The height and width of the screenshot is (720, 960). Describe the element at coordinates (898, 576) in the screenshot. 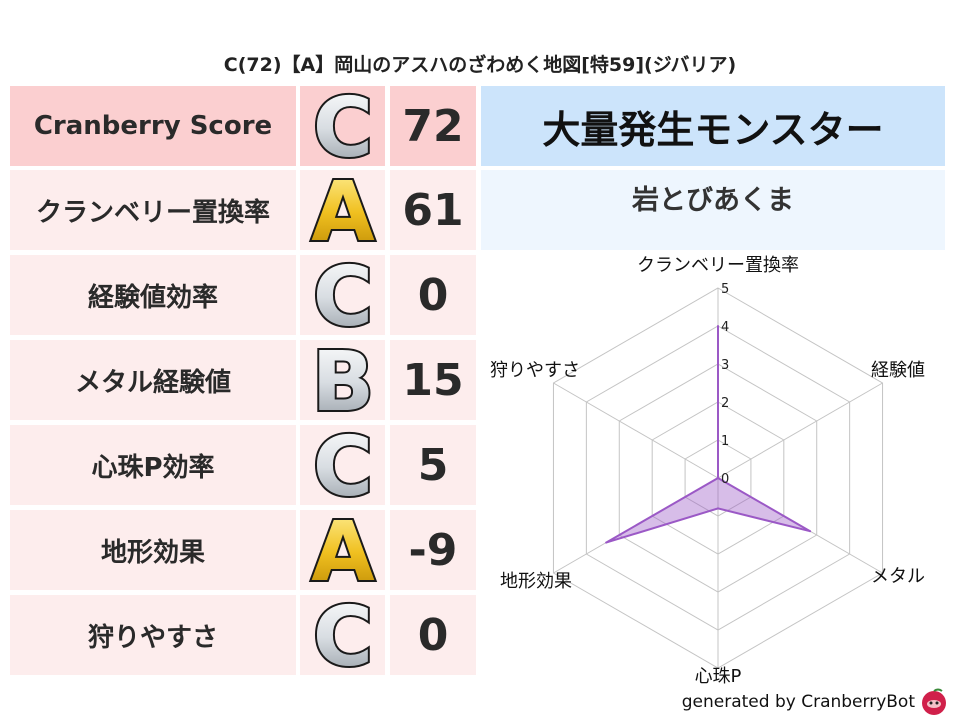

I see `axis-label: メタル` at that location.